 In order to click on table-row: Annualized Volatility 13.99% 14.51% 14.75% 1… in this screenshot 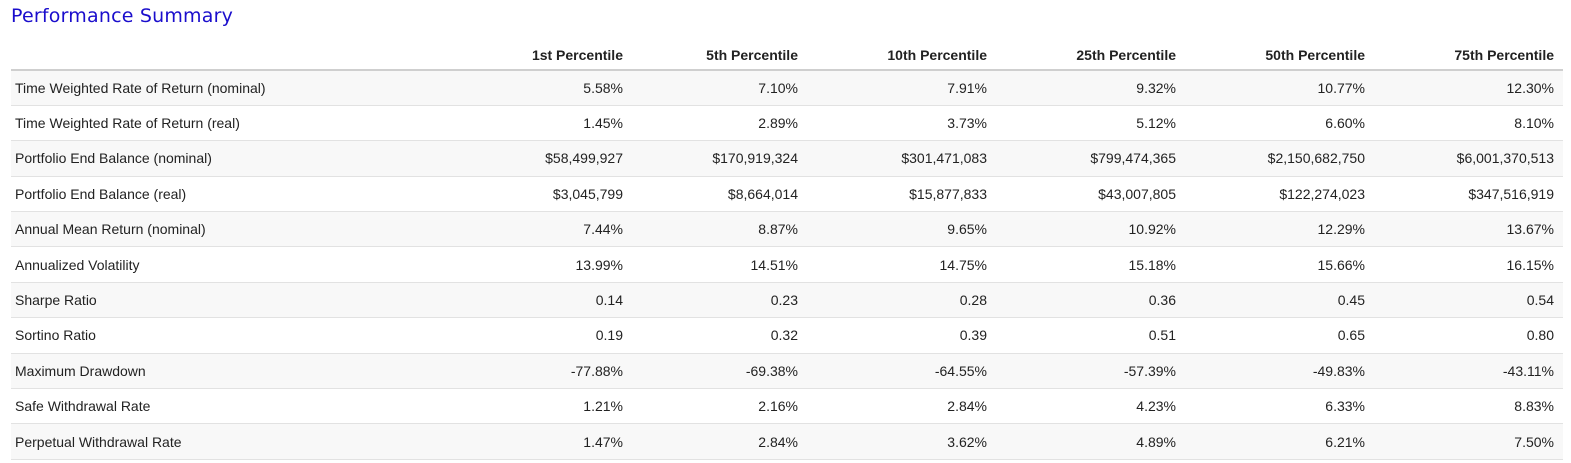, I will do `click(787, 264)`.